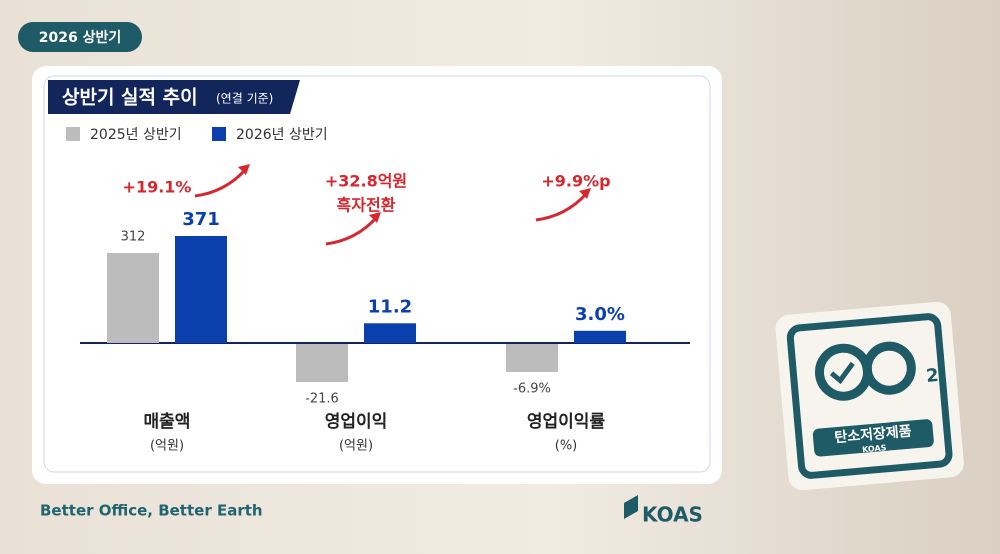  What do you see at coordinates (356, 422) in the screenshot?
I see `group-label: 영업이익` at bounding box center [356, 422].